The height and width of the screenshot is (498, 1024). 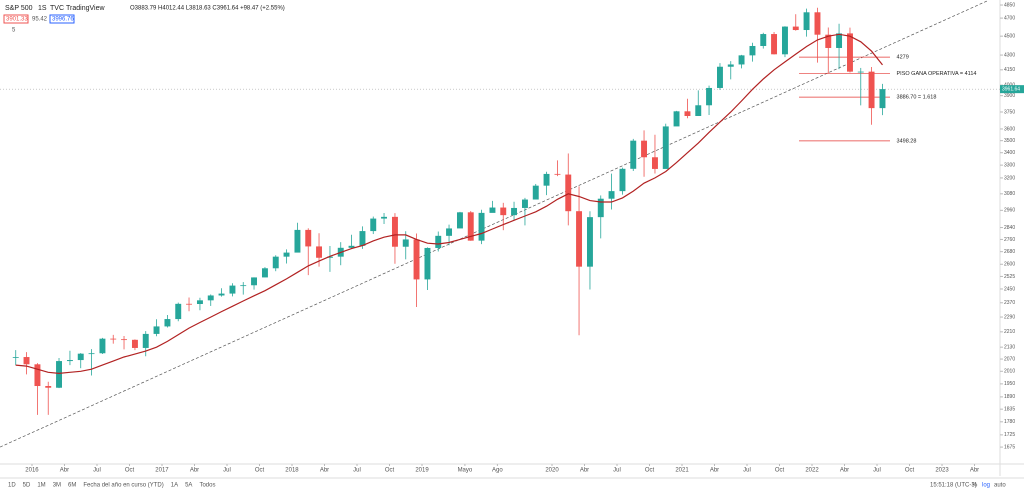 I want to click on y-tick-label: 4300, so click(x=1009, y=55).